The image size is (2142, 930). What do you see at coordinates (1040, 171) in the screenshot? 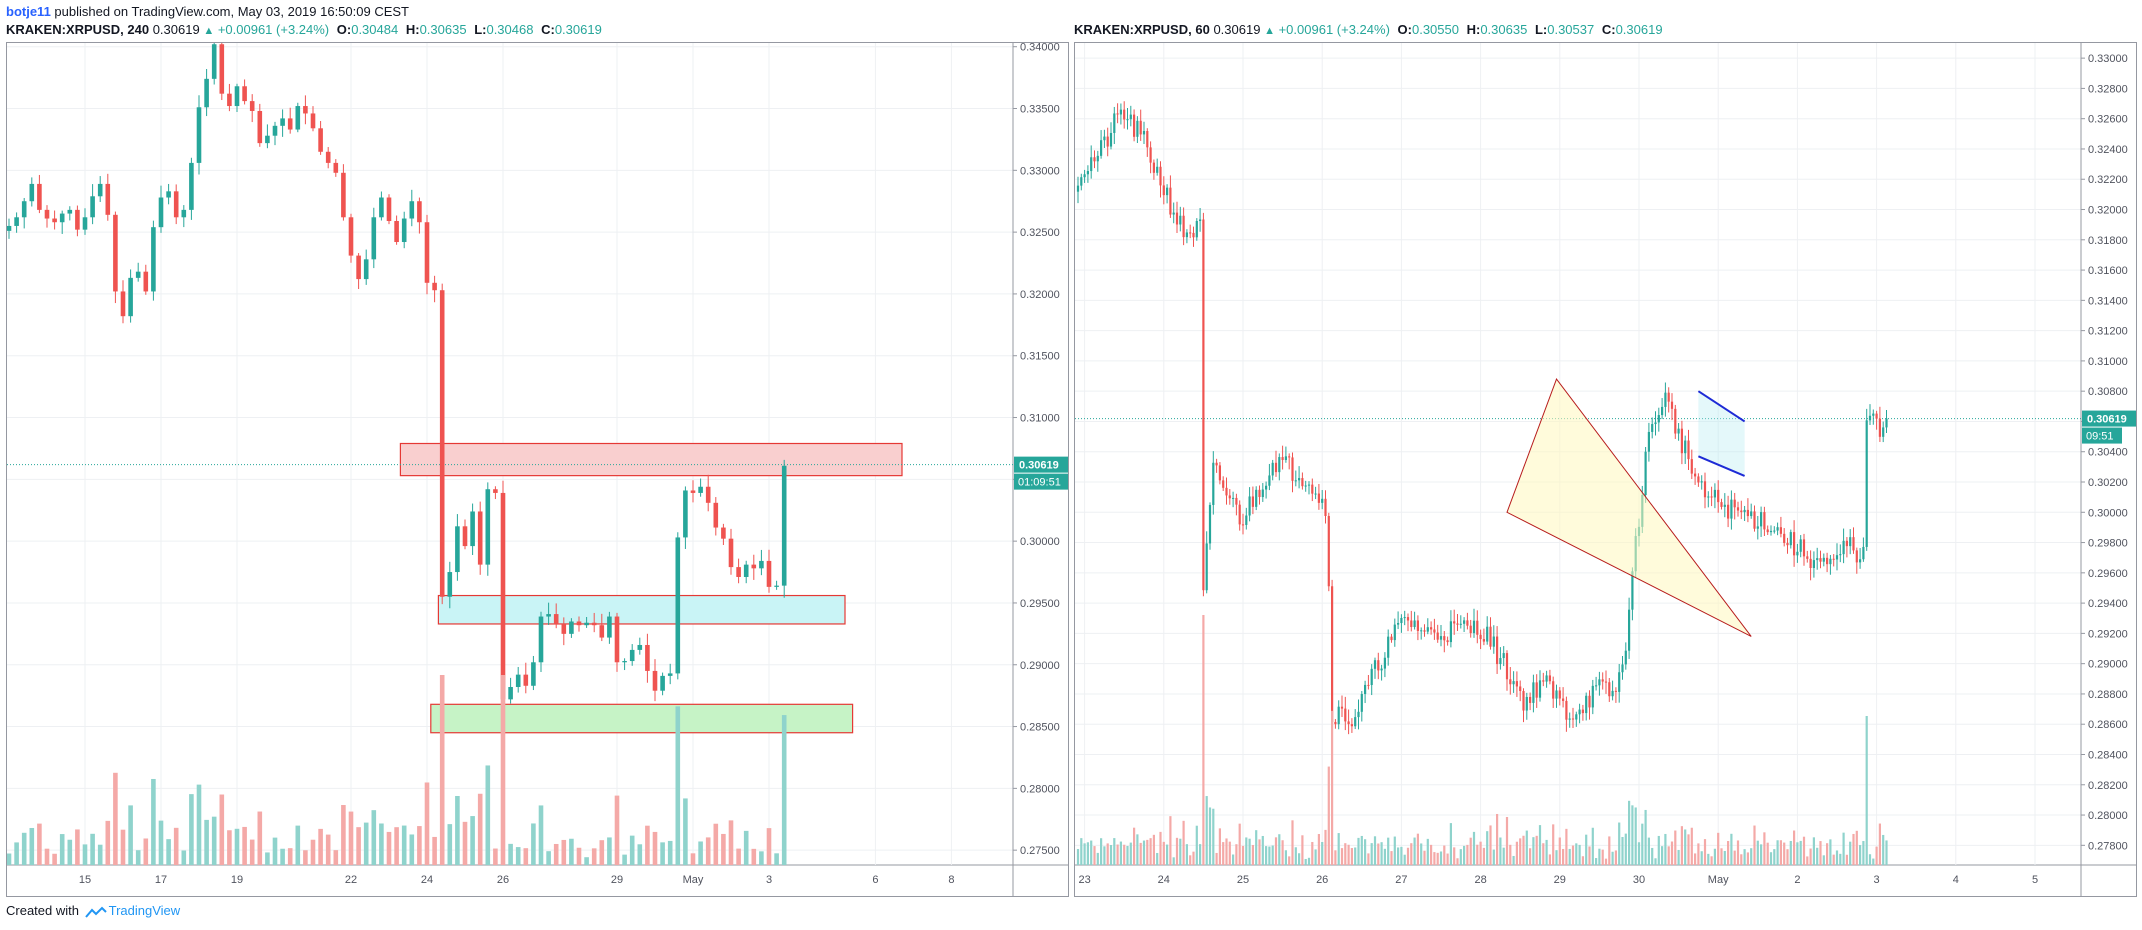
I see `y-tick-label: 0.33000` at bounding box center [1040, 171].